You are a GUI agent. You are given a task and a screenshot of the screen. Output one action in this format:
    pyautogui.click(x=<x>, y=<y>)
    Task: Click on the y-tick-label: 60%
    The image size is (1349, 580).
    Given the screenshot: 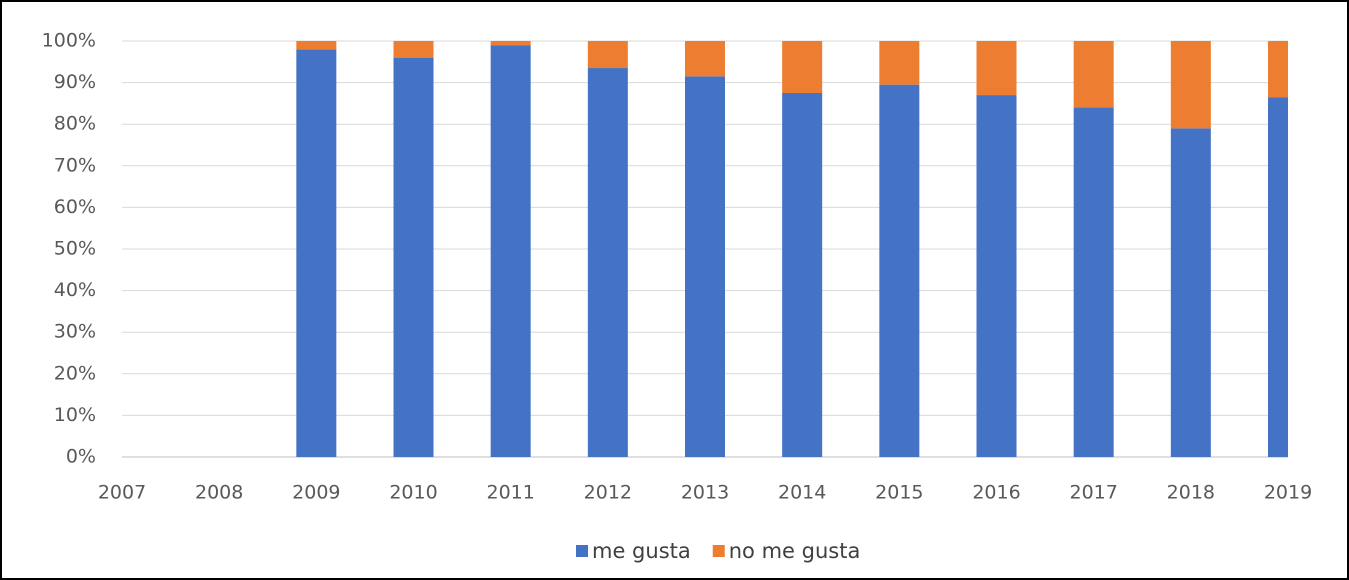 What is the action you would take?
    pyautogui.click(x=75, y=207)
    